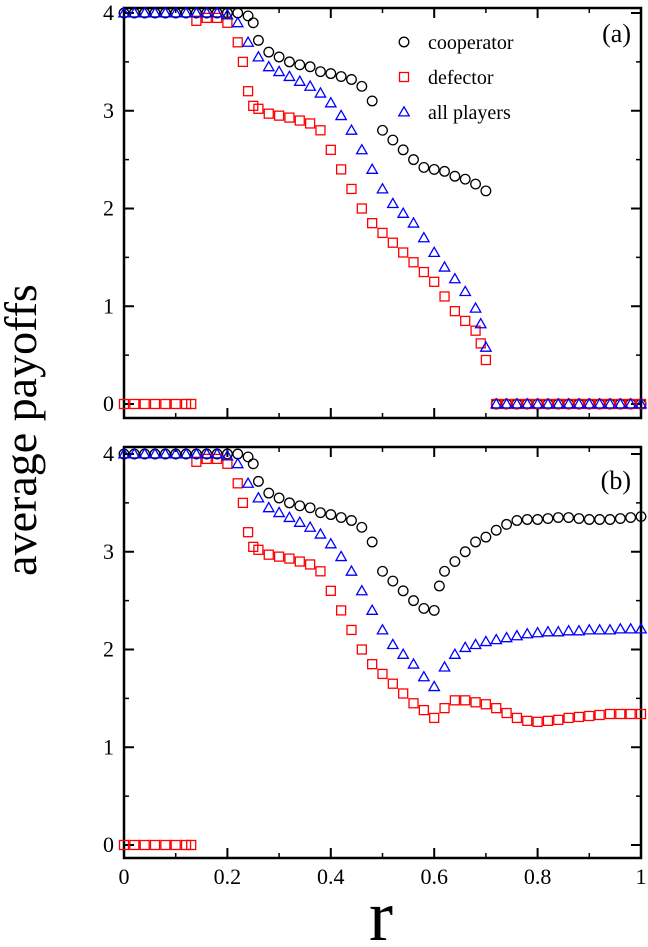 This screenshot has width=648, height=947. Describe the element at coordinates (108, 110) in the screenshot. I see `y-tick-label: 3` at that location.